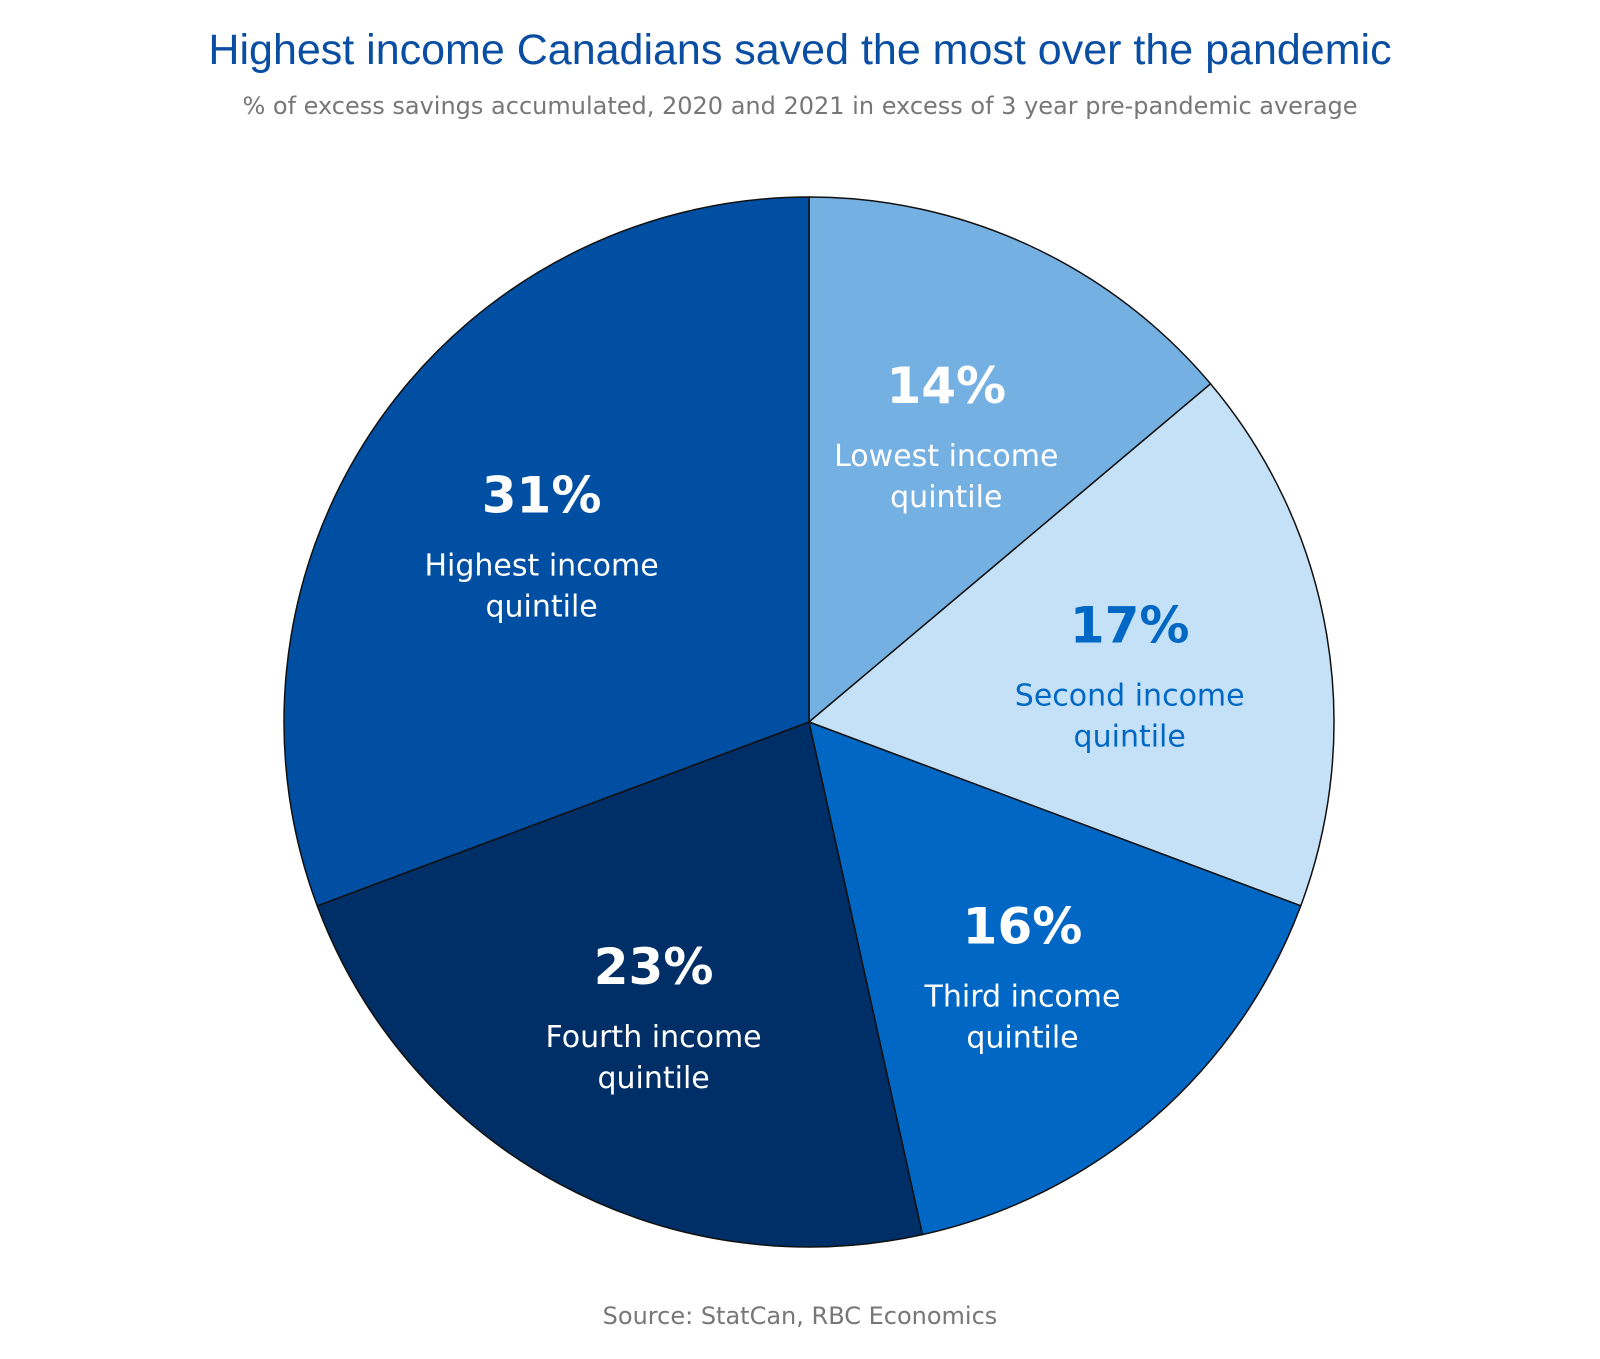  What do you see at coordinates (1130, 626) in the screenshot?
I see `slice-value-label: 17%` at bounding box center [1130, 626].